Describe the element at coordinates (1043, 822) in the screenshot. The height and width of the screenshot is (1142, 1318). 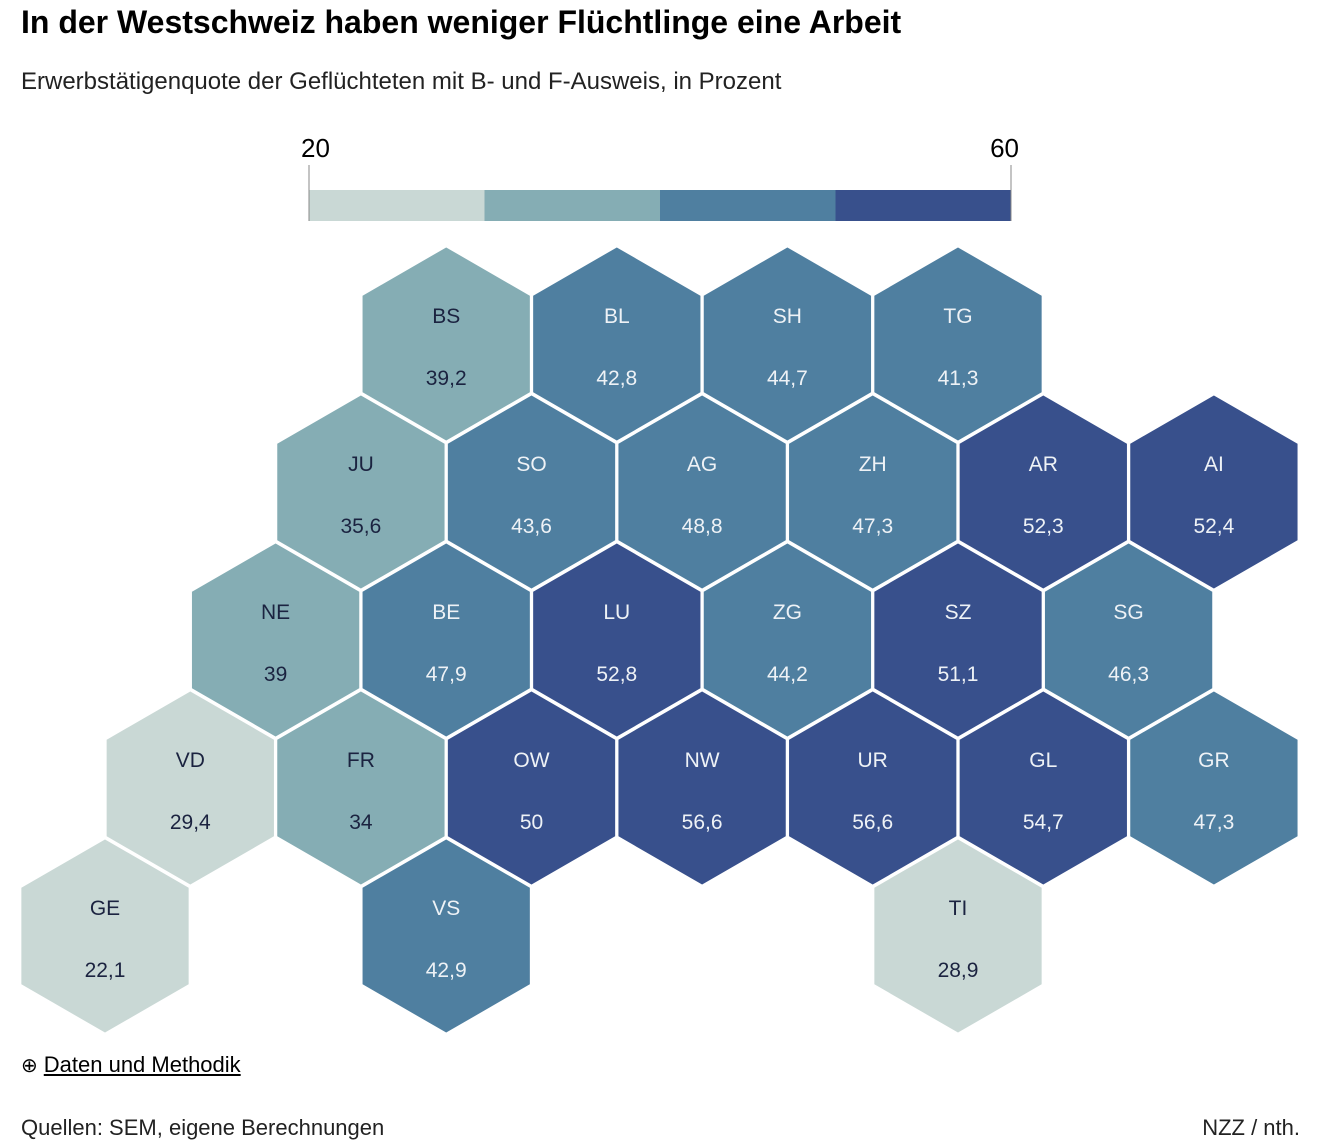
I see `hex-value-label: 54,7` at that location.